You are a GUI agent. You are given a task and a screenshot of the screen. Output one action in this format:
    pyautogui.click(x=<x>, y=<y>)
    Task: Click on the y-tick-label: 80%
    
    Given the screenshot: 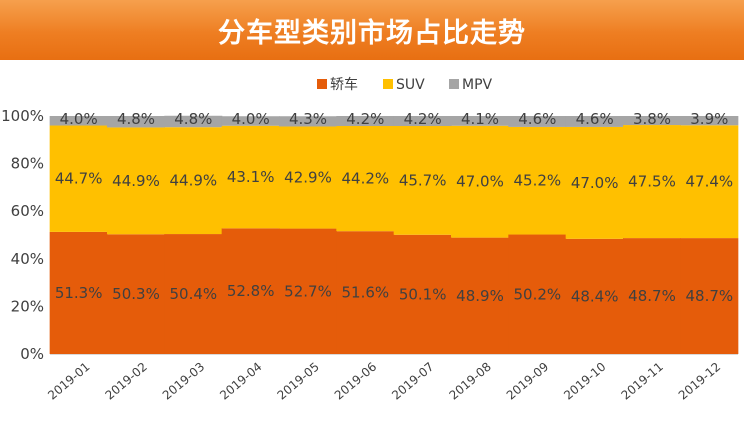 What is the action you would take?
    pyautogui.click(x=27, y=164)
    